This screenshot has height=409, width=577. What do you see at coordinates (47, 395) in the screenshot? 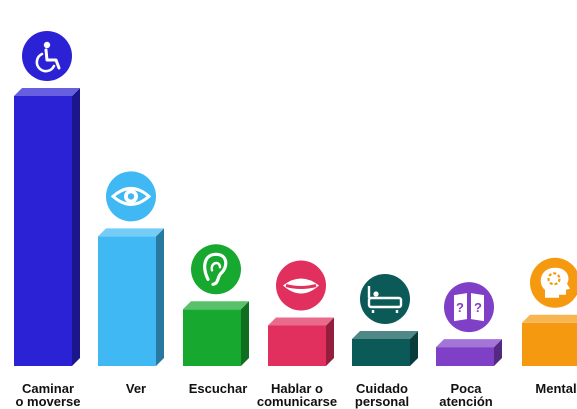
I see `category-label: Caminar o moverse` at bounding box center [47, 395].